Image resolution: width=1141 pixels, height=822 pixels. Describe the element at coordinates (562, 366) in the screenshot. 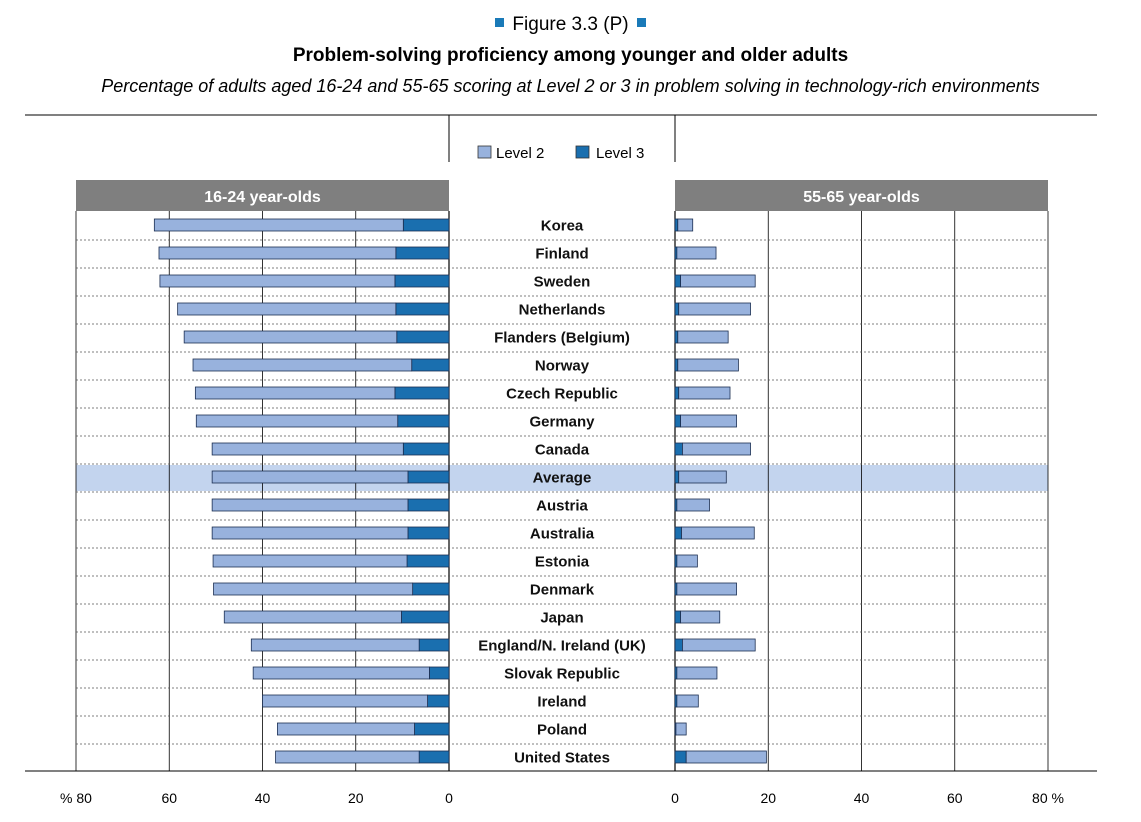

I see `category-label: Norway` at that location.